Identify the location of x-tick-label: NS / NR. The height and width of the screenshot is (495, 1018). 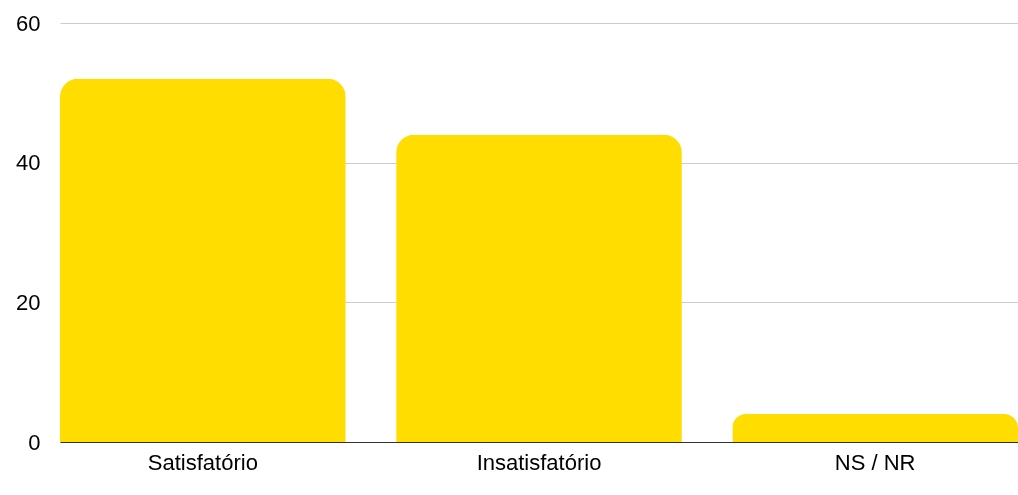
(875, 462).